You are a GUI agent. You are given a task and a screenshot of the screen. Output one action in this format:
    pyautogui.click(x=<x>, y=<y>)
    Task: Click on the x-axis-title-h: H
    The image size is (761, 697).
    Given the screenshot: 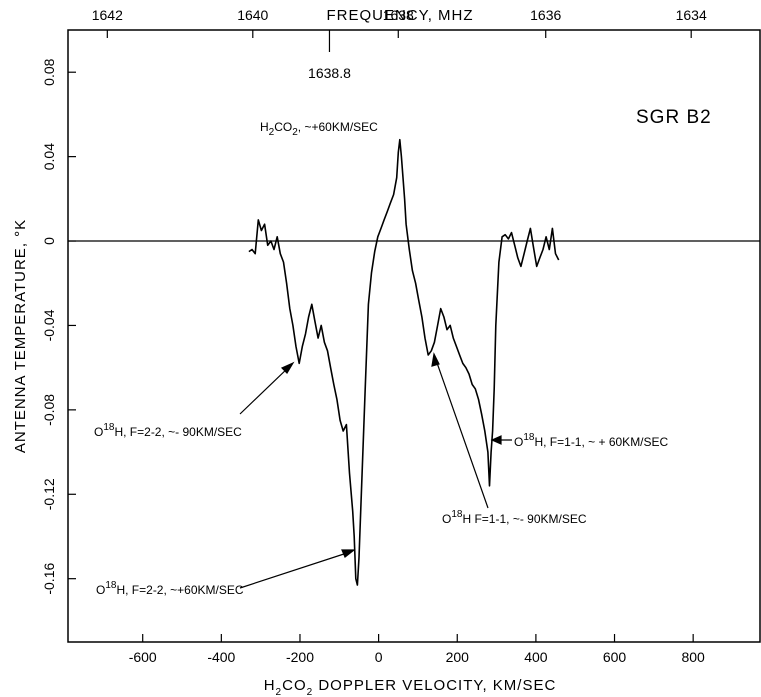 What is the action you would take?
    pyautogui.click(x=270, y=685)
    